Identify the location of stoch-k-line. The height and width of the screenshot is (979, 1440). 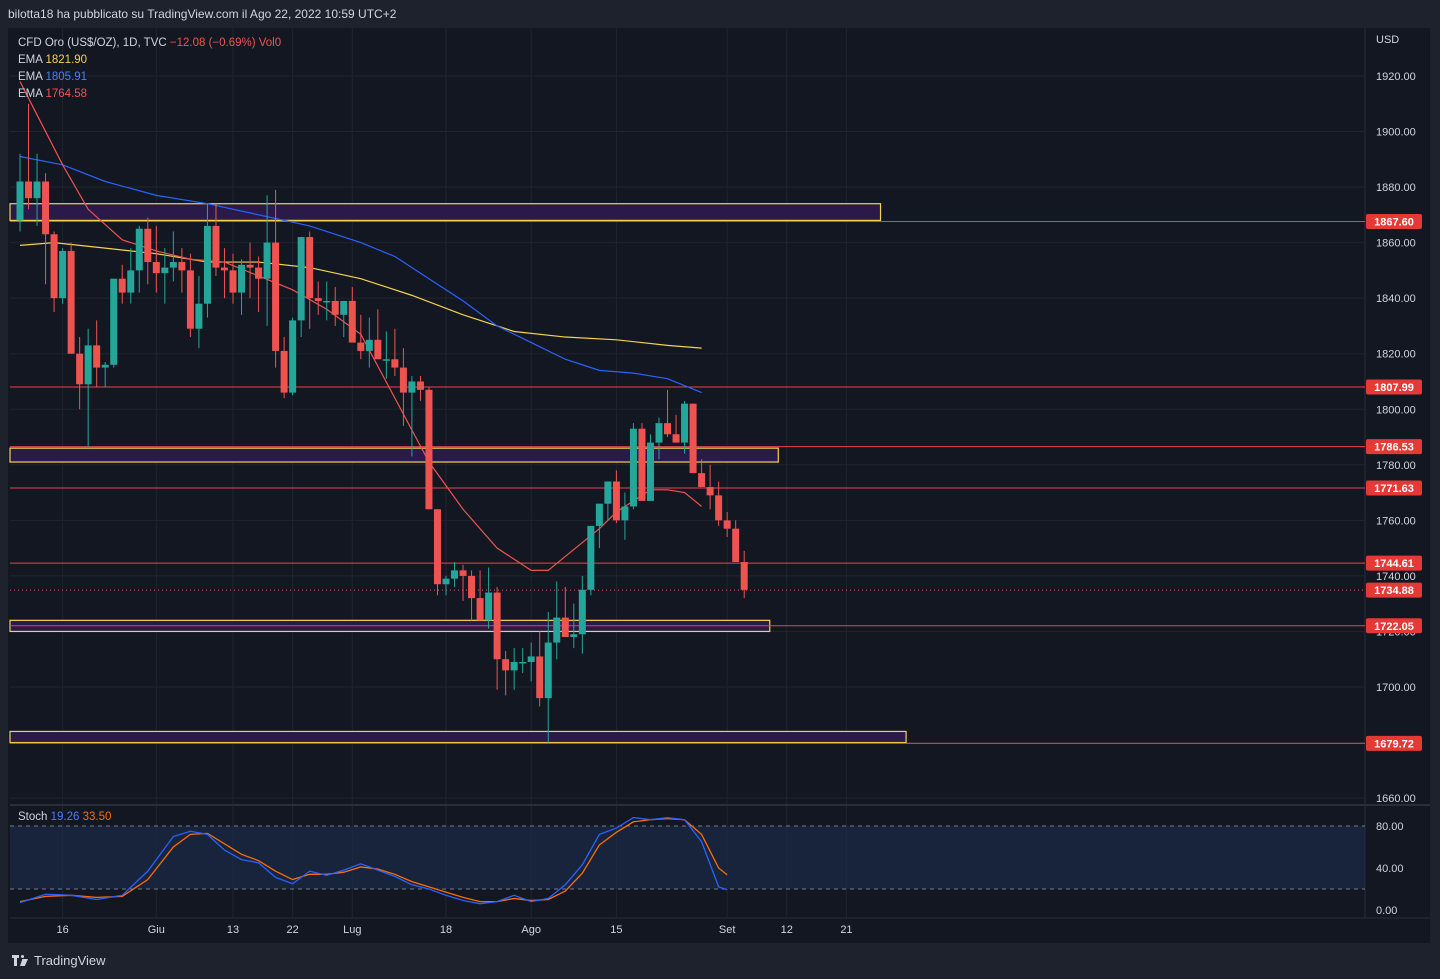
(373, 860).